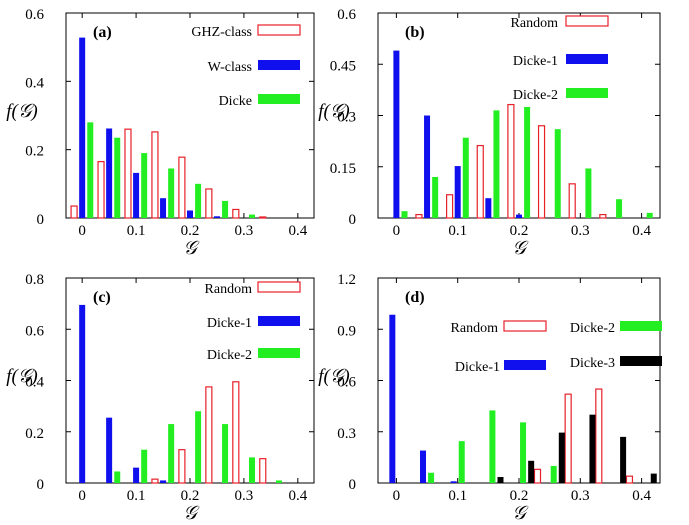 The width and height of the screenshot is (689, 525). I want to click on panel-label: (b), so click(415, 32).